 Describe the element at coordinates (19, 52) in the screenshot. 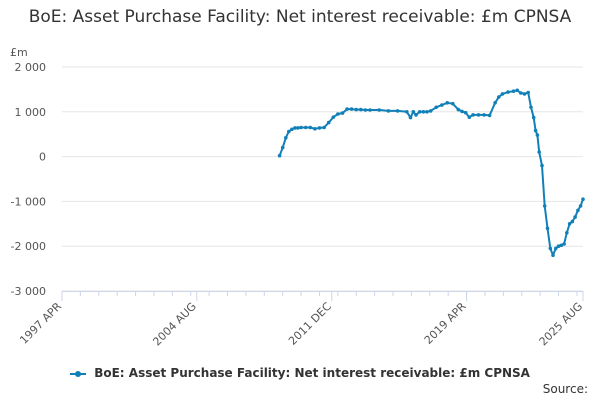

I see `y-axis-unit-label: £m` at that location.